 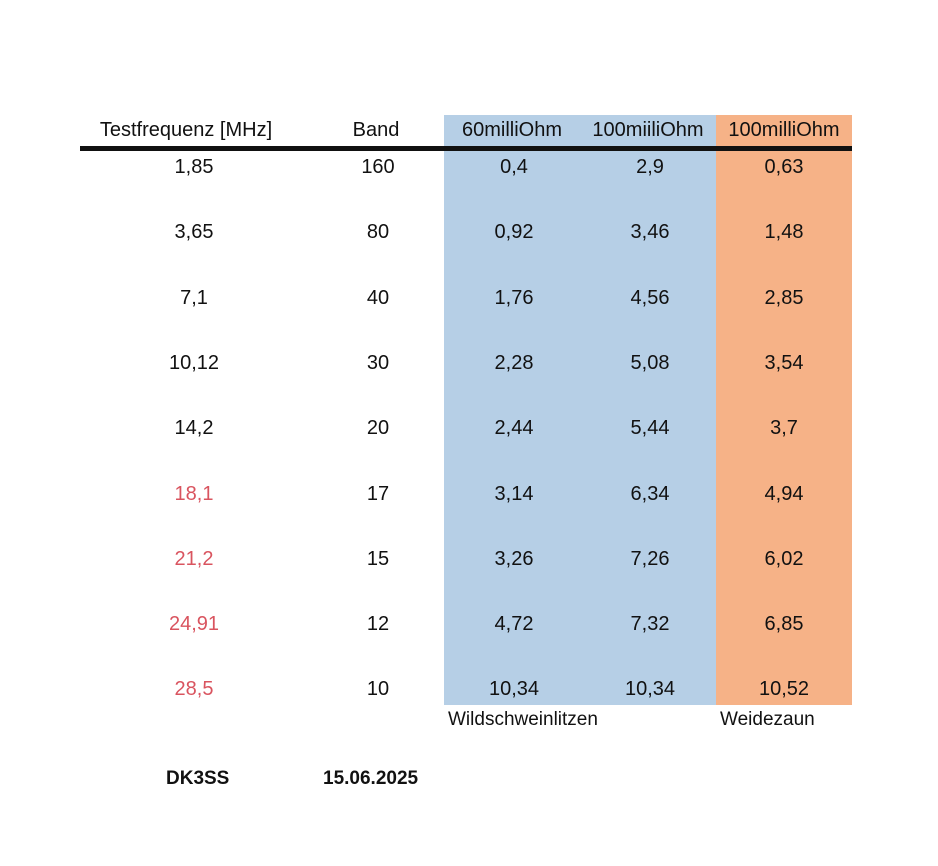 What do you see at coordinates (186, 130) in the screenshot?
I see `header-testfrequenz: Testfrequenz [MHz]` at bounding box center [186, 130].